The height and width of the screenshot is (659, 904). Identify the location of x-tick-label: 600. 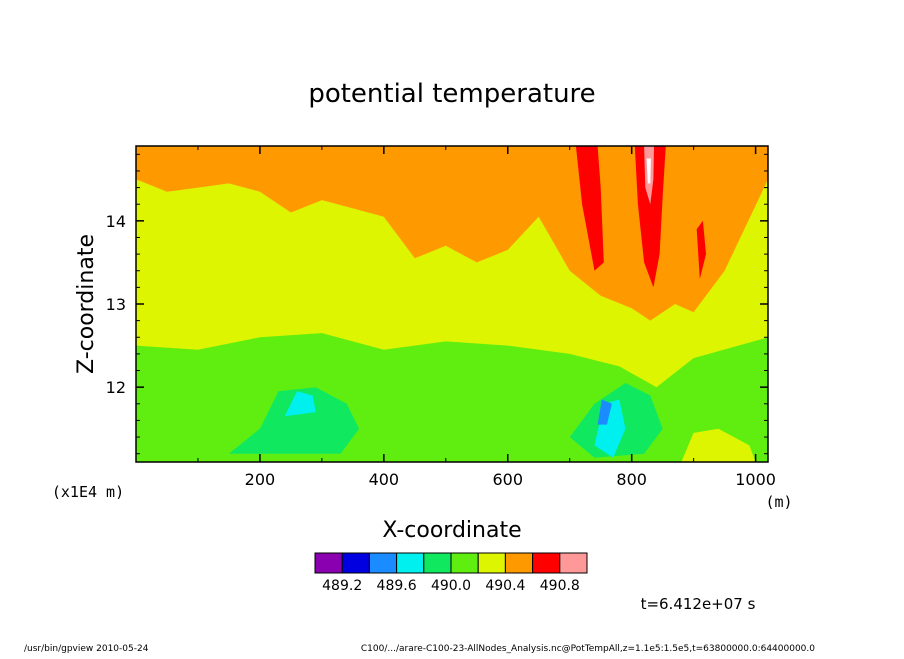
(507, 479).